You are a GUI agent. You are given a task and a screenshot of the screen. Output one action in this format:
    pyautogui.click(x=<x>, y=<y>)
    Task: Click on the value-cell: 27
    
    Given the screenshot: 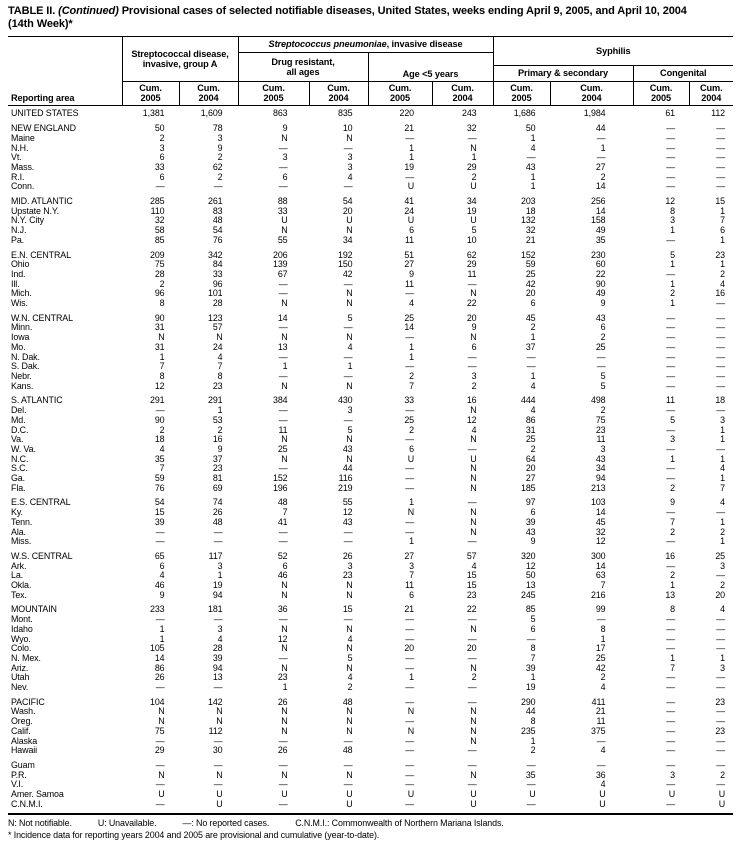 What is the action you would take?
    pyautogui.click(x=591, y=167)
    